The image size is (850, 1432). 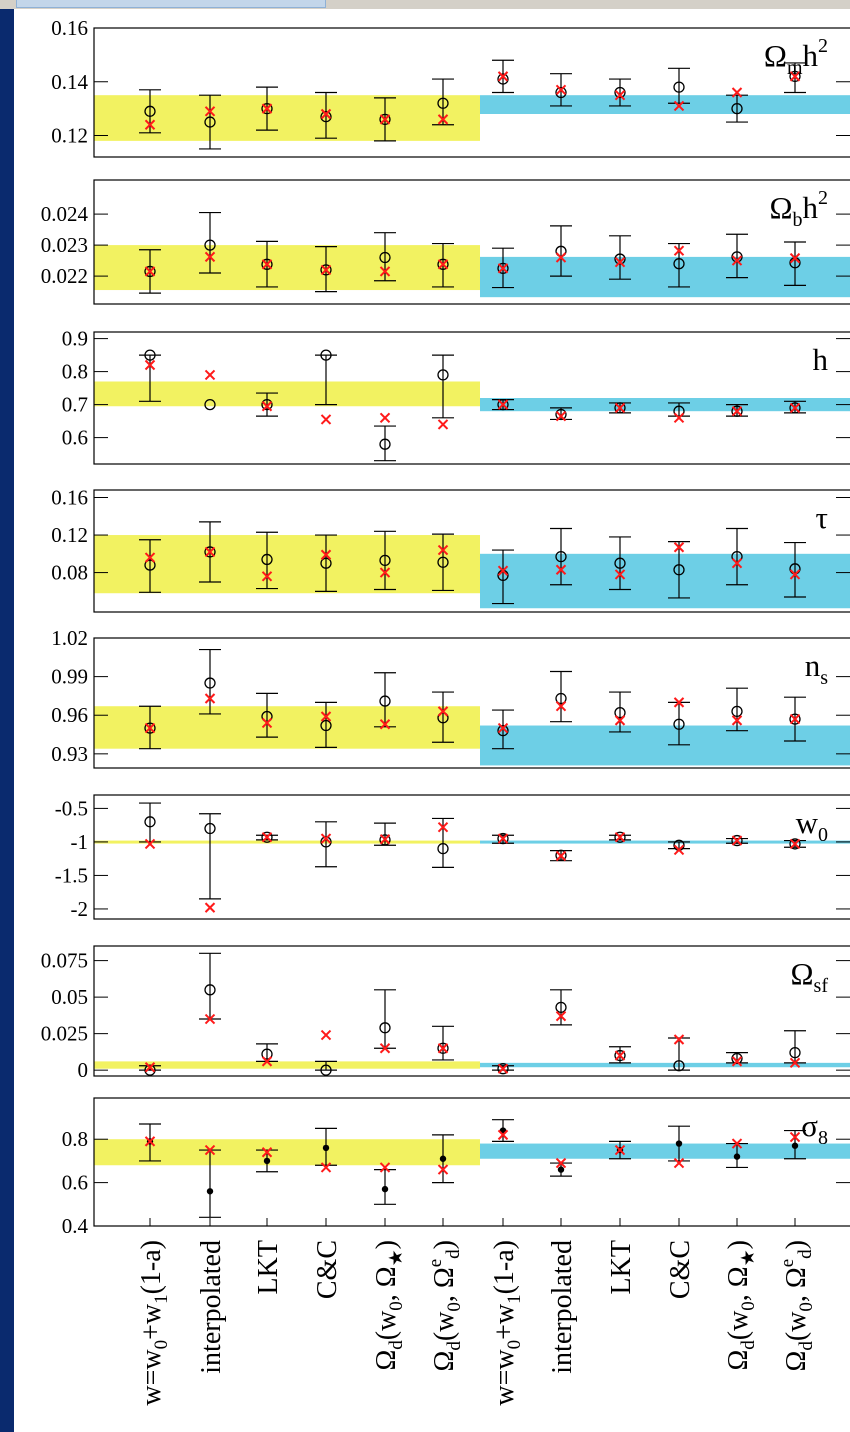 What do you see at coordinates (71, 875) in the screenshot?
I see `y-tick-label: -1.5` at bounding box center [71, 875].